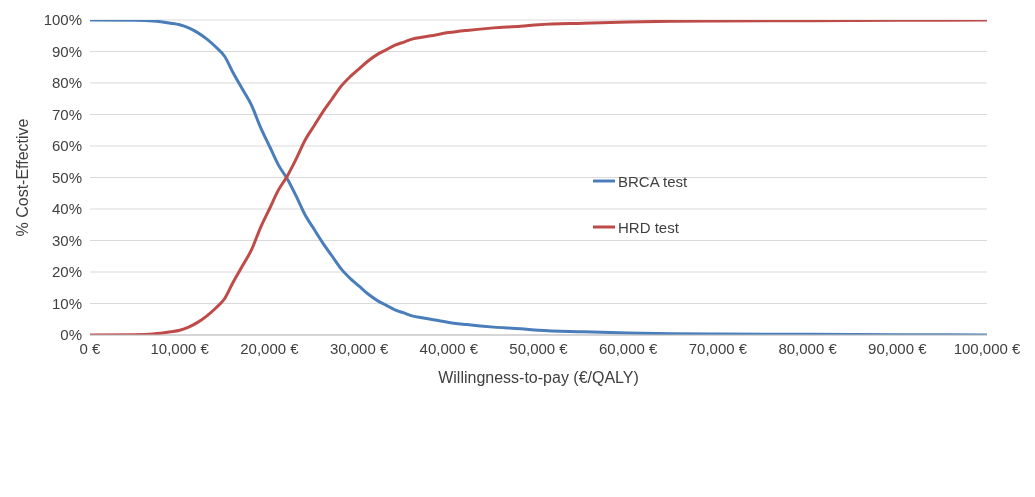 Image resolution: width=1035 pixels, height=497 pixels. What do you see at coordinates (718, 348) in the screenshot?
I see `x-tick-label: 70,000 €` at bounding box center [718, 348].